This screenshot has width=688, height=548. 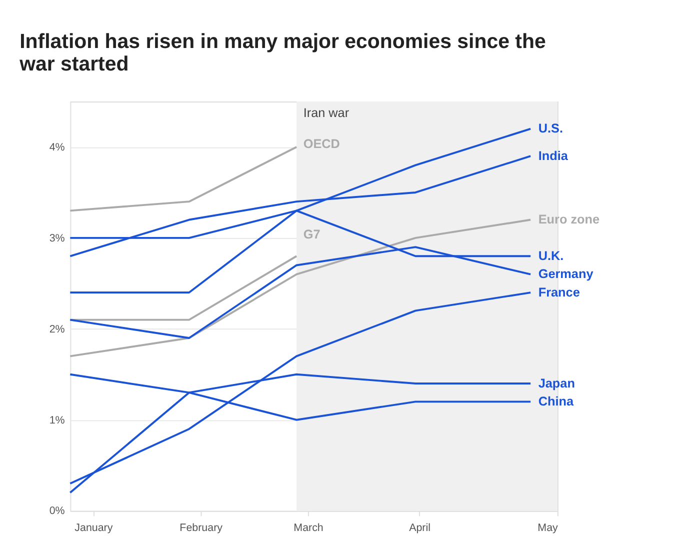 What do you see at coordinates (550, 129) in the screenshot?
I see `series-label: U.S.` at bounding box center [550, 129].